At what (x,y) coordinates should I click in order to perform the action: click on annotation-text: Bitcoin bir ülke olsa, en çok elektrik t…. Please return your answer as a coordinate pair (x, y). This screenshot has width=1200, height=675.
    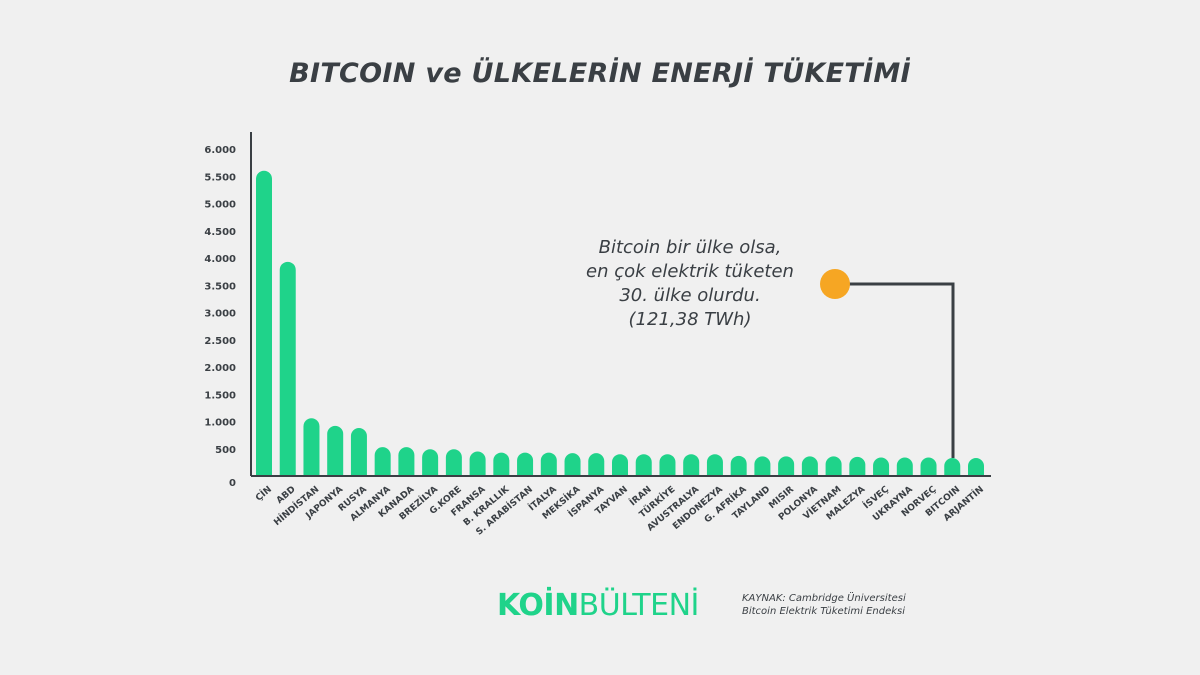
    Looking at the image, I should click on (690, 284).